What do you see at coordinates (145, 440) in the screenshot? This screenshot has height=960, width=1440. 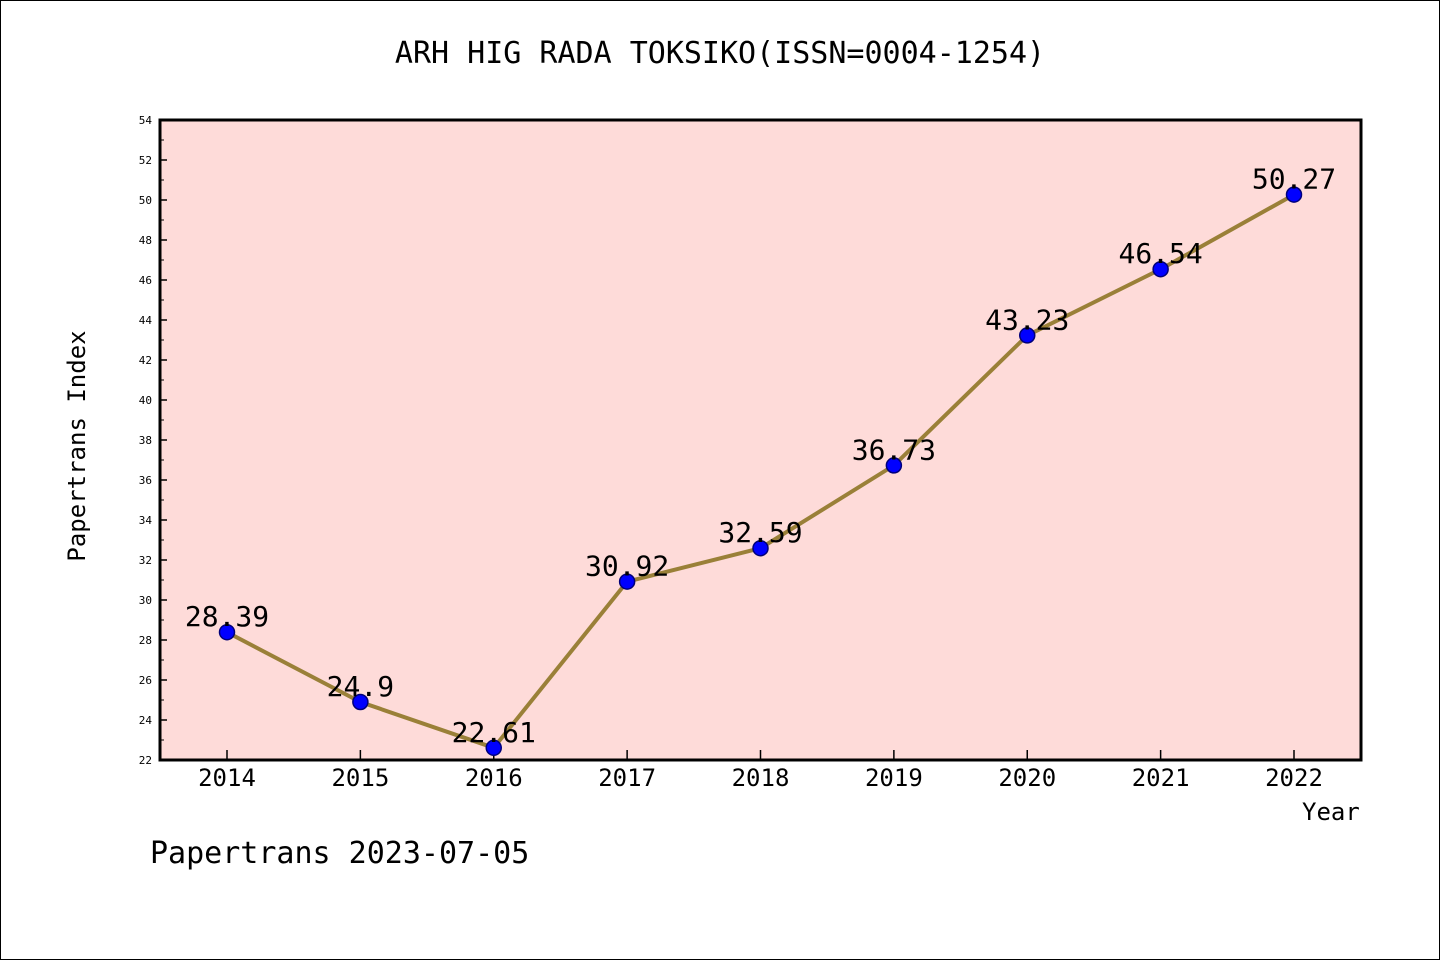 I see `y-tick-label: 38` at bounding box center [145, 440].